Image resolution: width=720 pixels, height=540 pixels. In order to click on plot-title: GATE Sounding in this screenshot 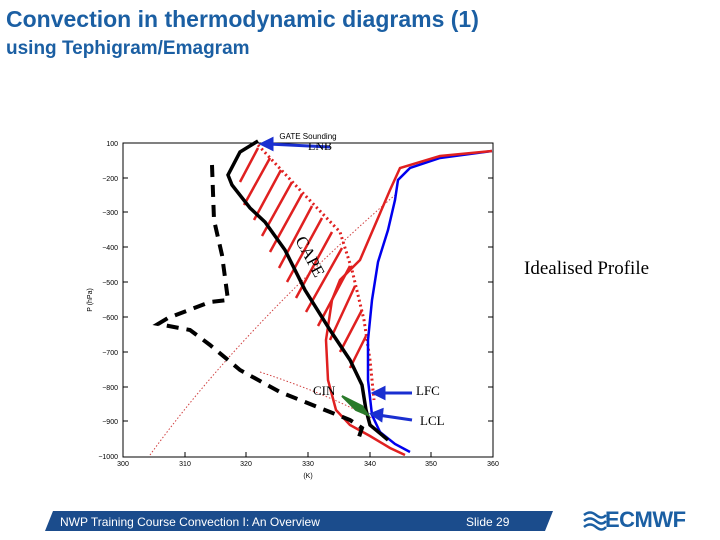, I will do `click(307, 136)`.